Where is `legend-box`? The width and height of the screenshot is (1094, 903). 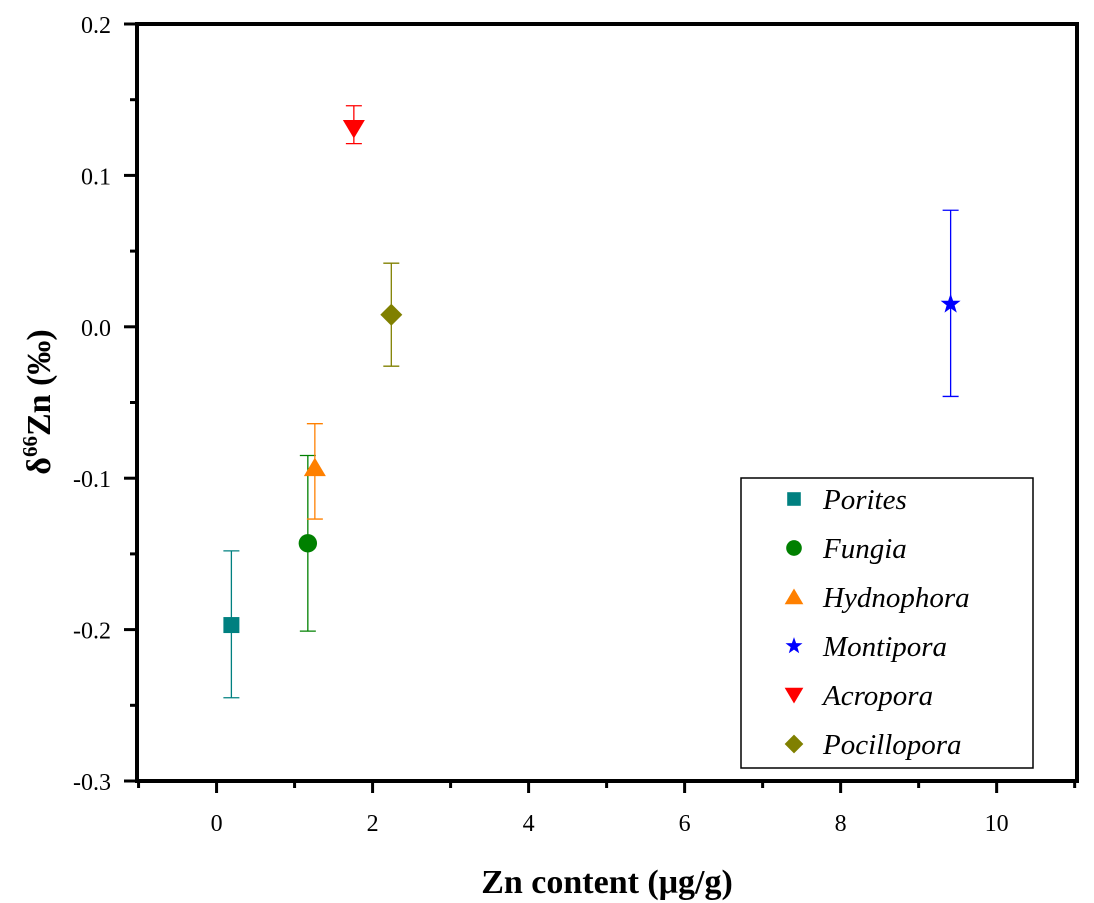
legend-box is located at coordinates (887, 623).